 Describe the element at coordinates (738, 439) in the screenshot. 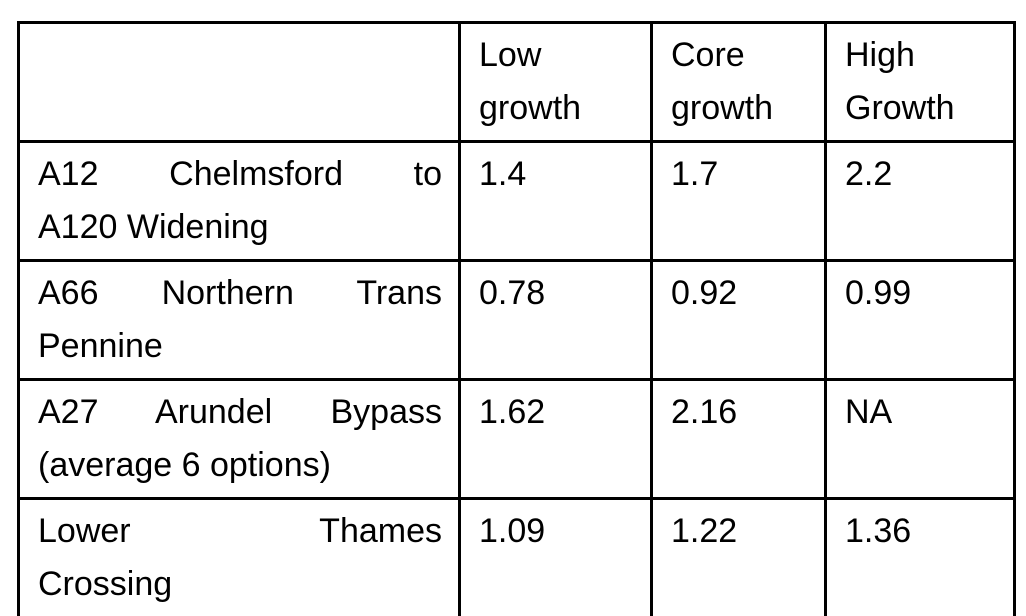

I see `core-growth-value: 2.16` at that location.